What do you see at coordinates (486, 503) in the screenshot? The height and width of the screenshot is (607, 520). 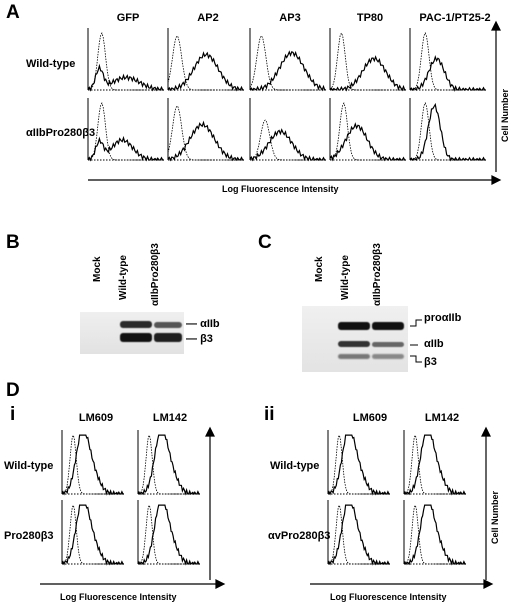 I see `panel-d-ii-y-arrow` at bounding box center [486, 503].